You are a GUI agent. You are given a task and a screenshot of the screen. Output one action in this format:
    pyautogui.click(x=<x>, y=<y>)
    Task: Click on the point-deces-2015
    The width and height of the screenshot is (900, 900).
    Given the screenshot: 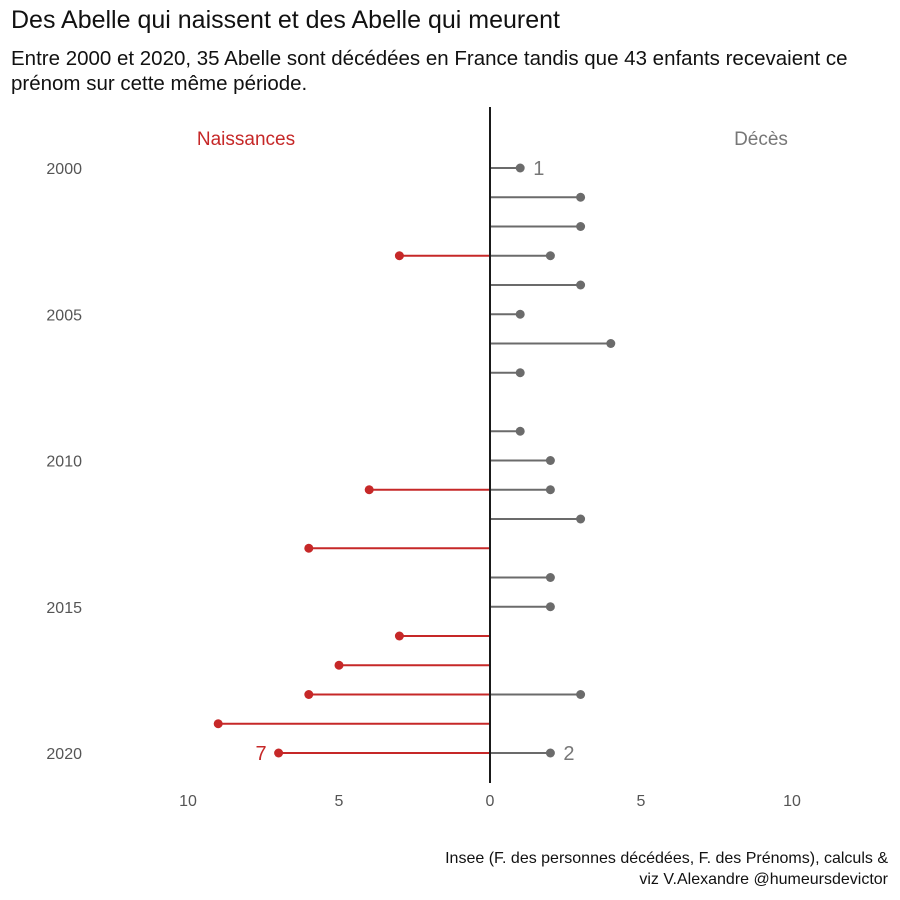 What is the action you would take?
    pyautogui.click(x=550, y=607)
    